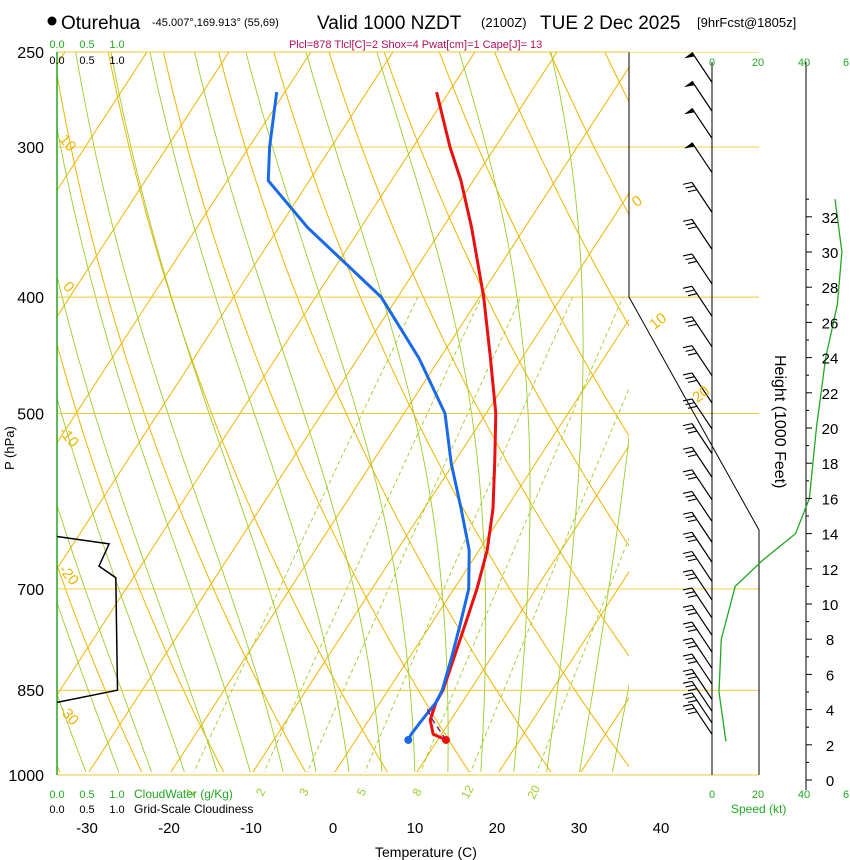 The image size is (850, 860). I want to click on temperature-tick-label: -10, so click(251, 828).